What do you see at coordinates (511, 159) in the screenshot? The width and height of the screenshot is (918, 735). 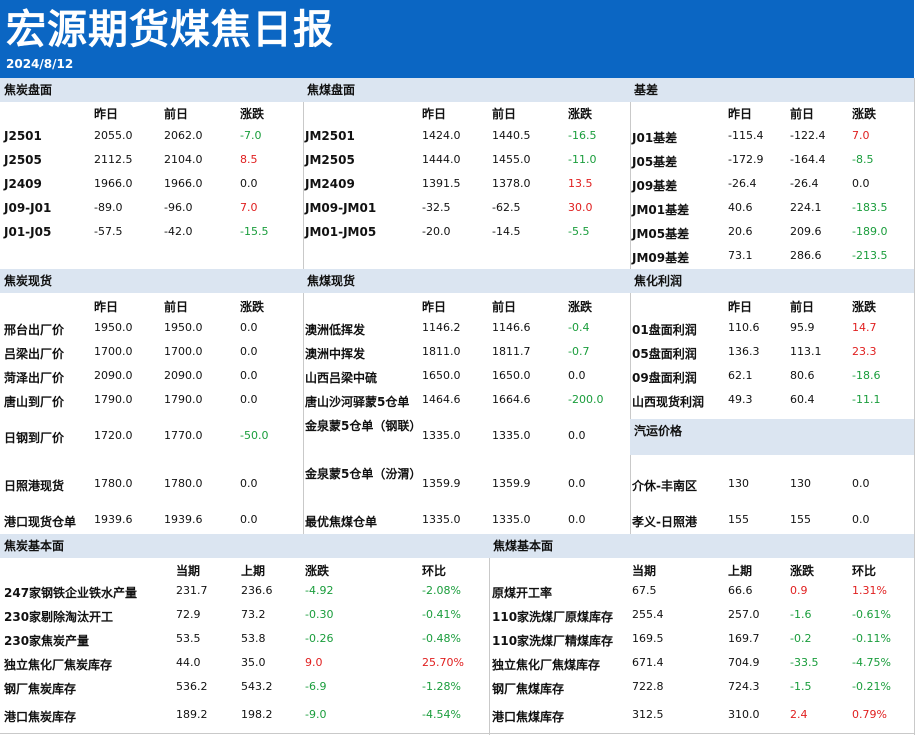 I see `value-previous: 1455.0` at bounding box center [511, 159].